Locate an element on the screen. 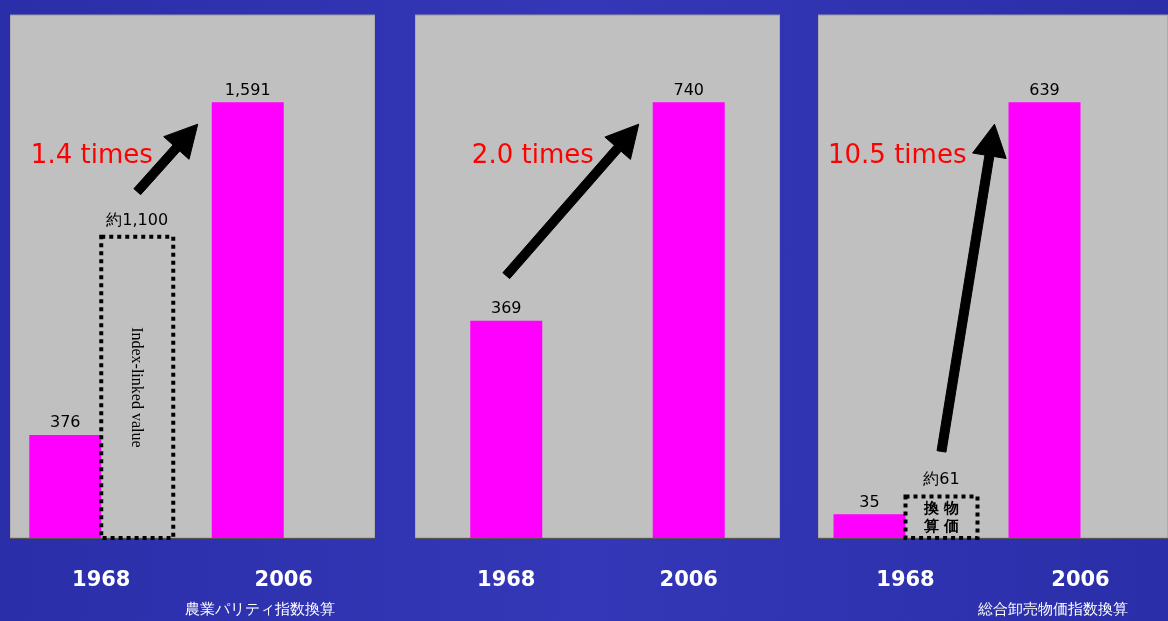 This screenshot has height=621, width=1168. data-label: 約1,100 is located at coordinates (137, 219).